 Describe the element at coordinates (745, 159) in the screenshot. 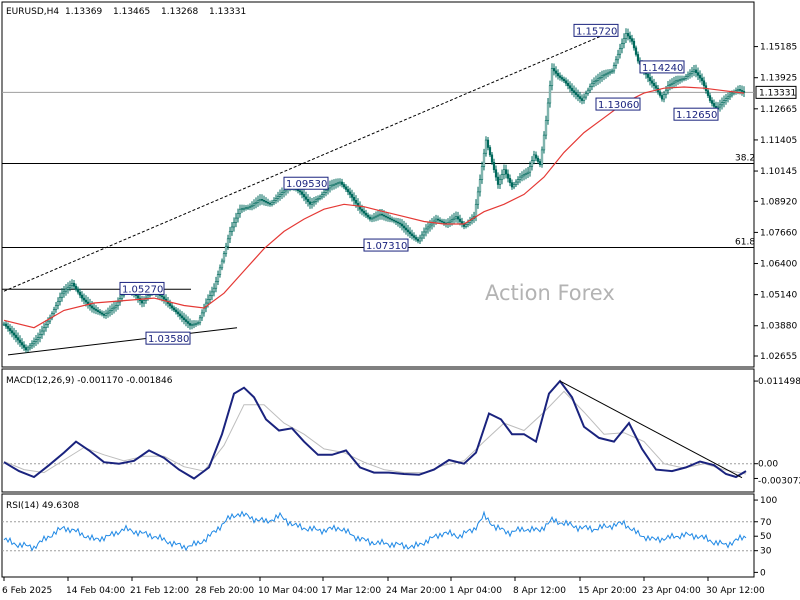

I see `fib-level-label: 38.2` at that location.